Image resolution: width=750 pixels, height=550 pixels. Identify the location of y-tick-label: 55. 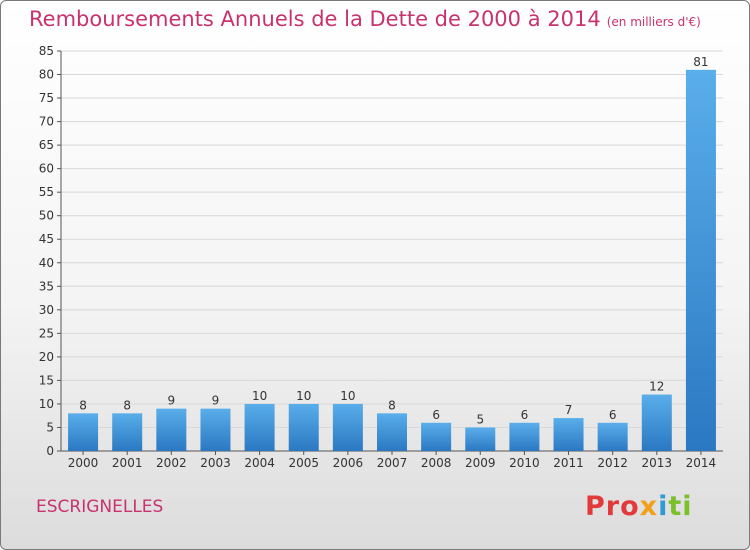
(46, 192).